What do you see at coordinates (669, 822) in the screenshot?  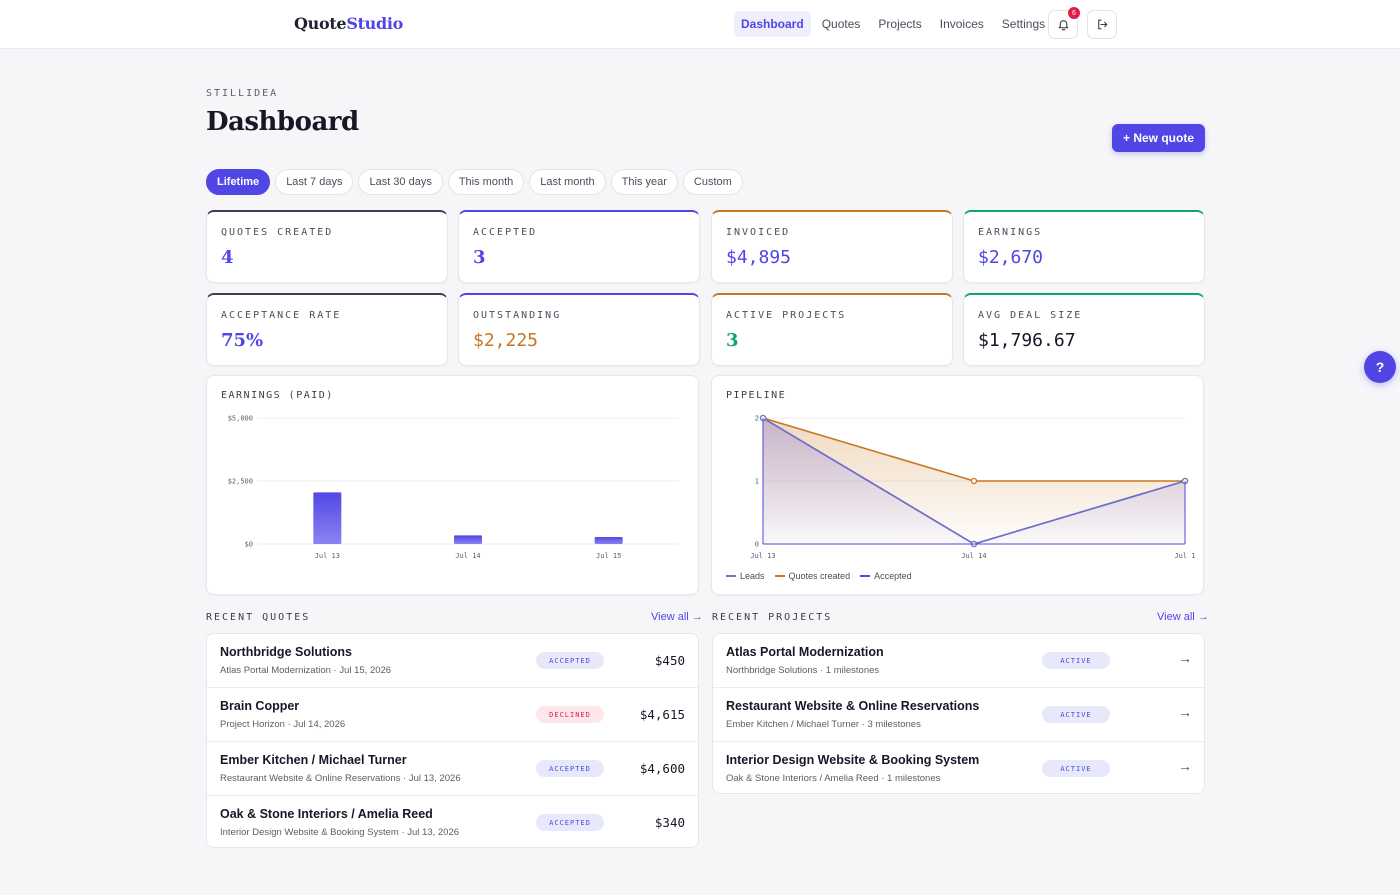 I see `quote-amount: $340` at bounding box center [669, 822].